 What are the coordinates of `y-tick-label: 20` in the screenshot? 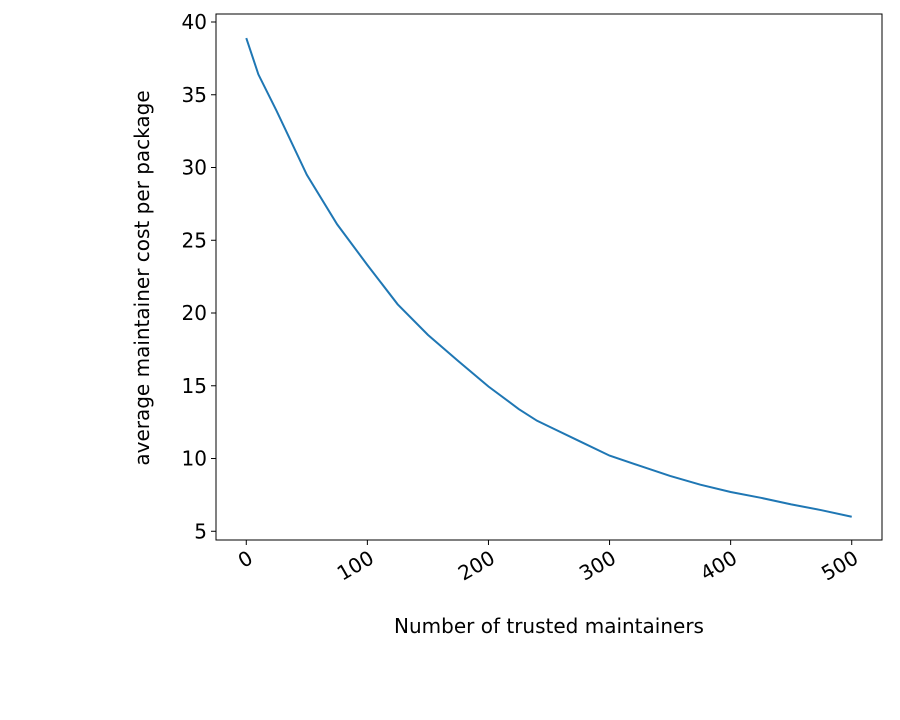 It's located at (194, 313).